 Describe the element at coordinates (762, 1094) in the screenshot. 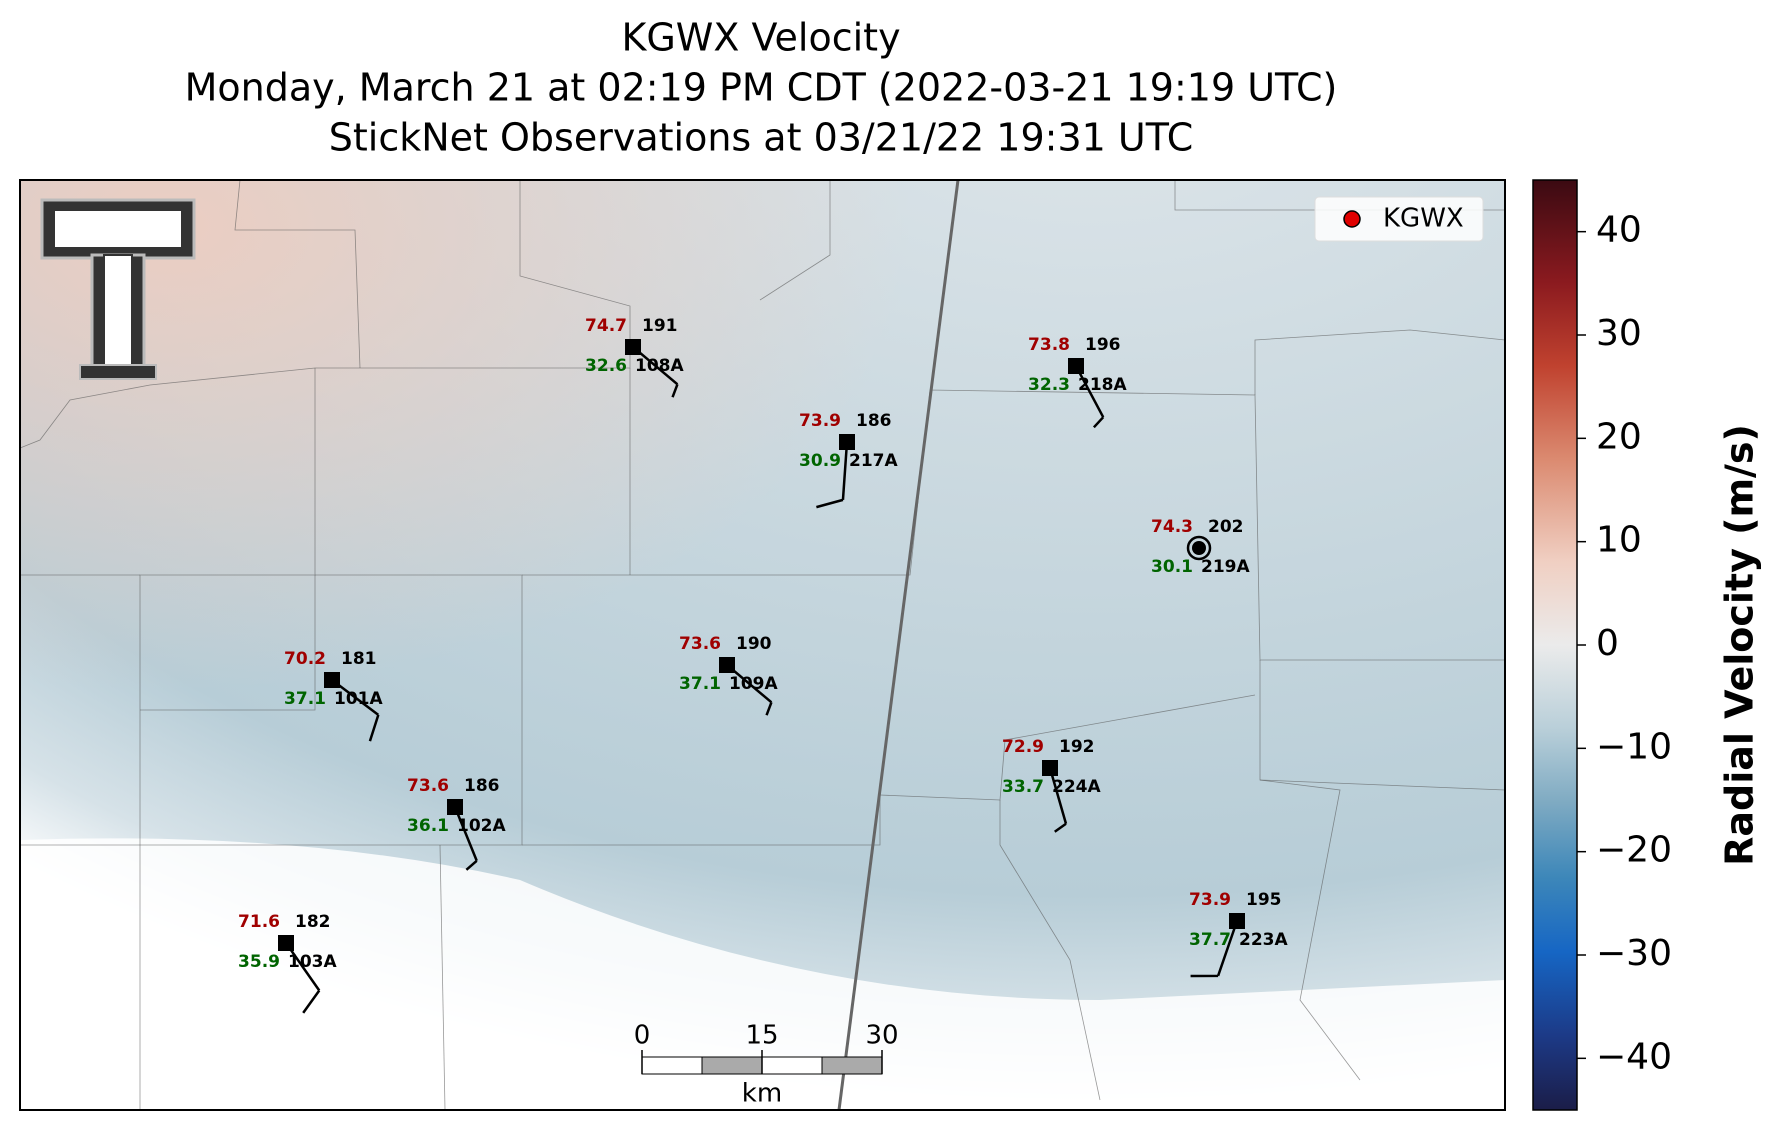

I see `scale-unit: km` at that location.